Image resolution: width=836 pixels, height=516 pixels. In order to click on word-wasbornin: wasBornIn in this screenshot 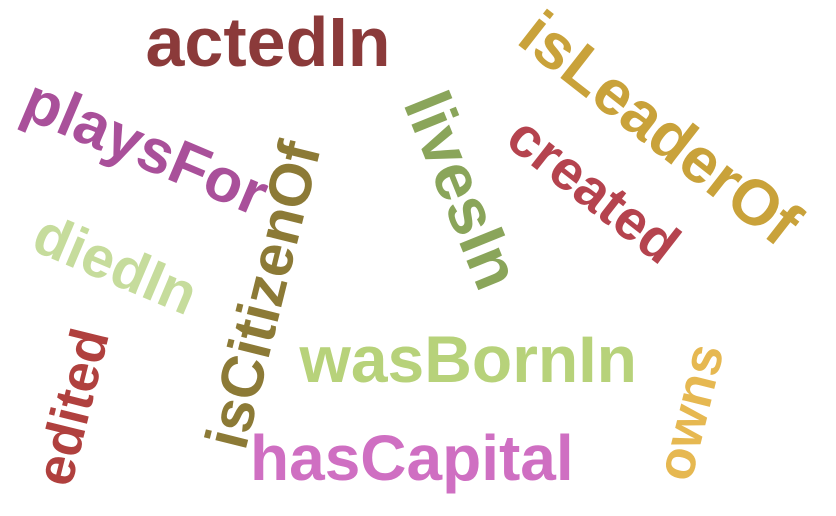, I will do `click(468, 359)`.